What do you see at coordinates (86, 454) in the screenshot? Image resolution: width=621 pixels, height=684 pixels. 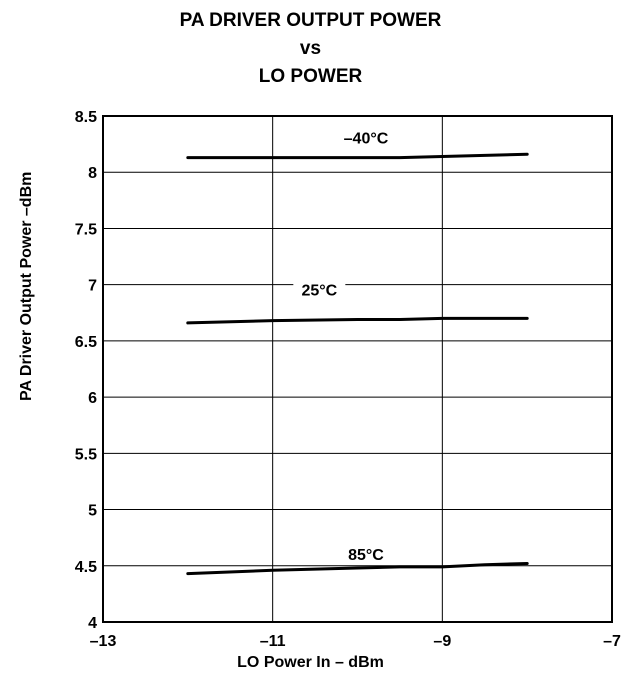 I see `y-tick-label: 5.5` at bounding box center [86, 454].